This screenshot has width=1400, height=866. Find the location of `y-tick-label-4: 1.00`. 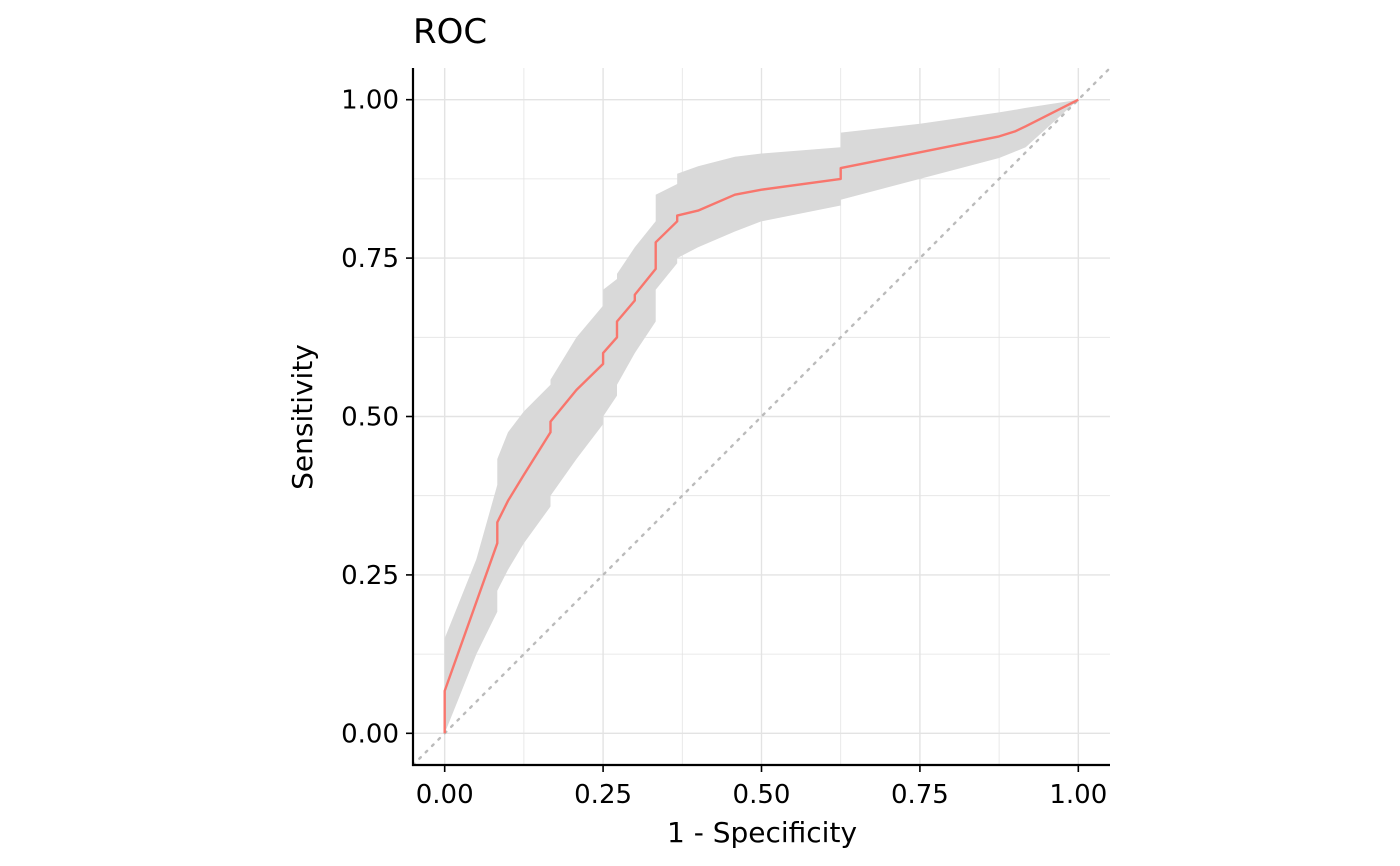

y-tick-label-4: 1.00 is located at coordinates (370, 101).